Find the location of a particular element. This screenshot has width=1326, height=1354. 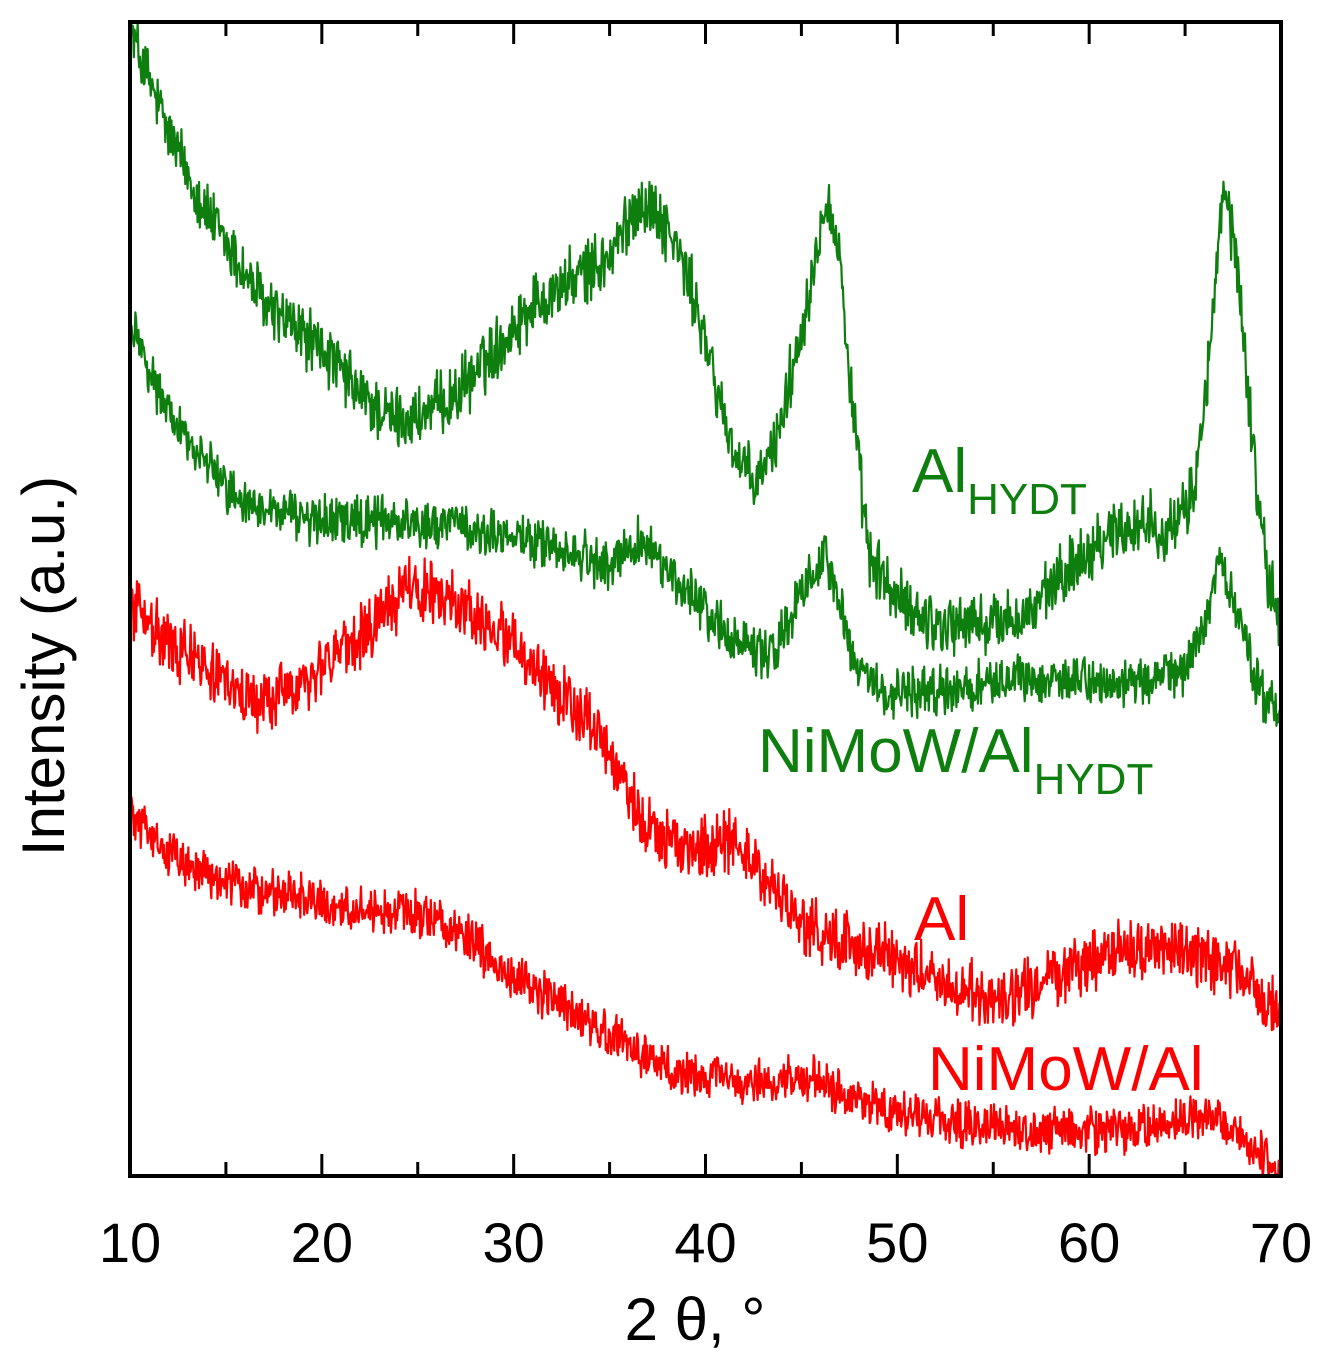

x-tick-label-20: 20 is located at coordinates (322, 1242).